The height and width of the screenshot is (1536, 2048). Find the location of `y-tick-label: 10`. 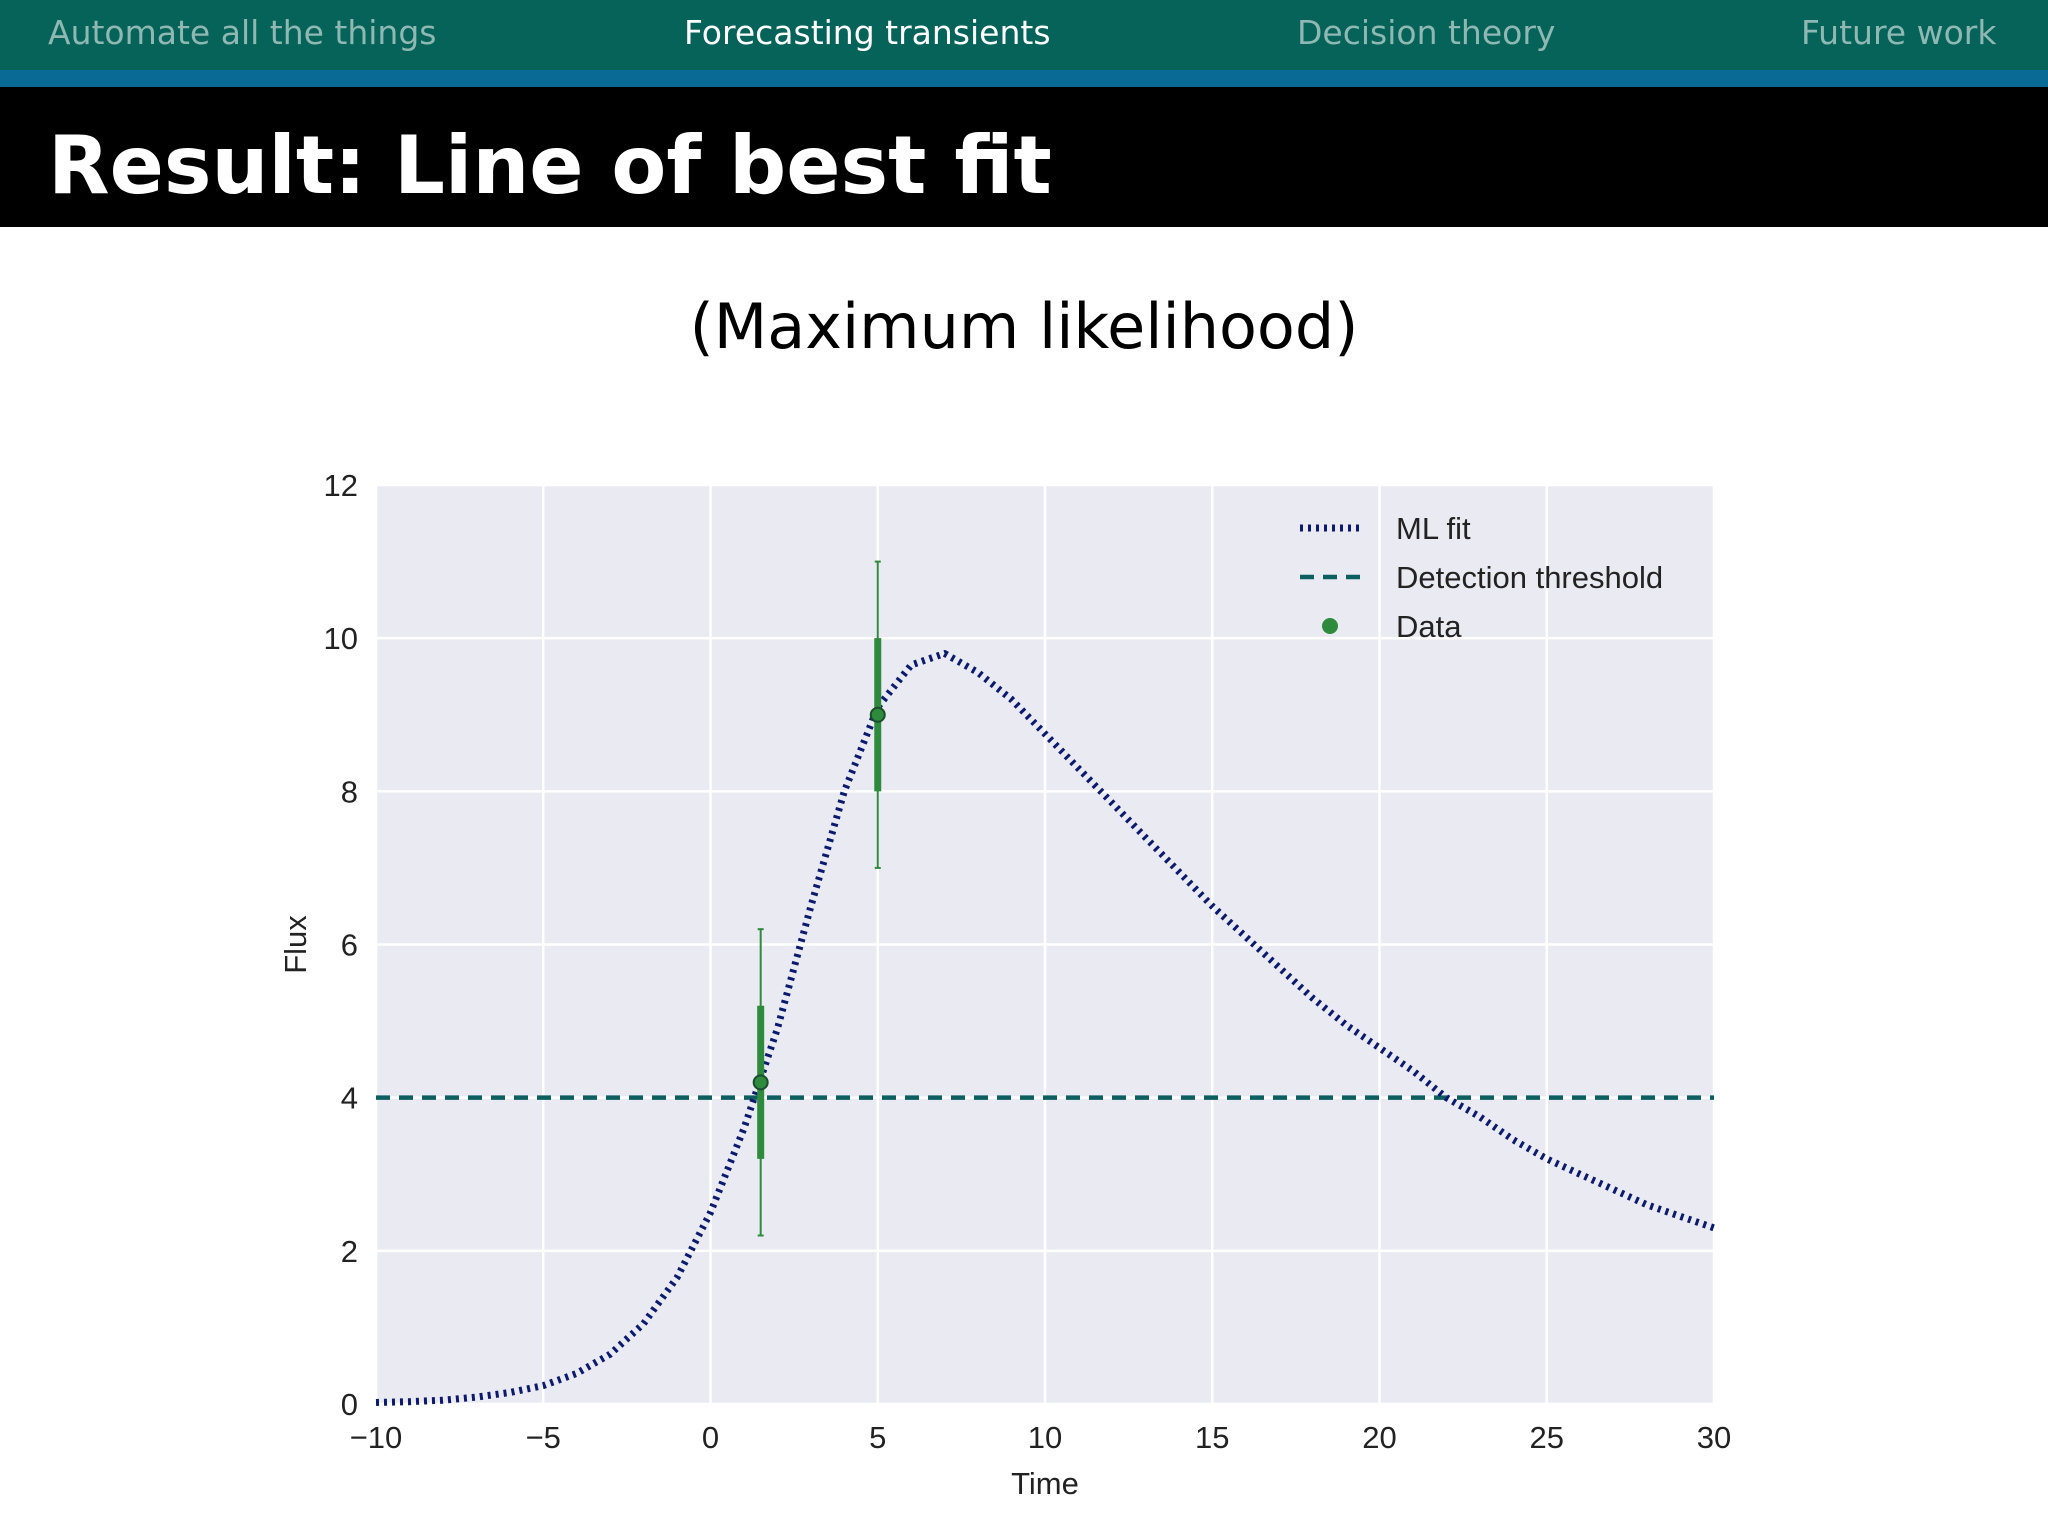

y-tick-label: 10 is located at coordinates (341, 638).